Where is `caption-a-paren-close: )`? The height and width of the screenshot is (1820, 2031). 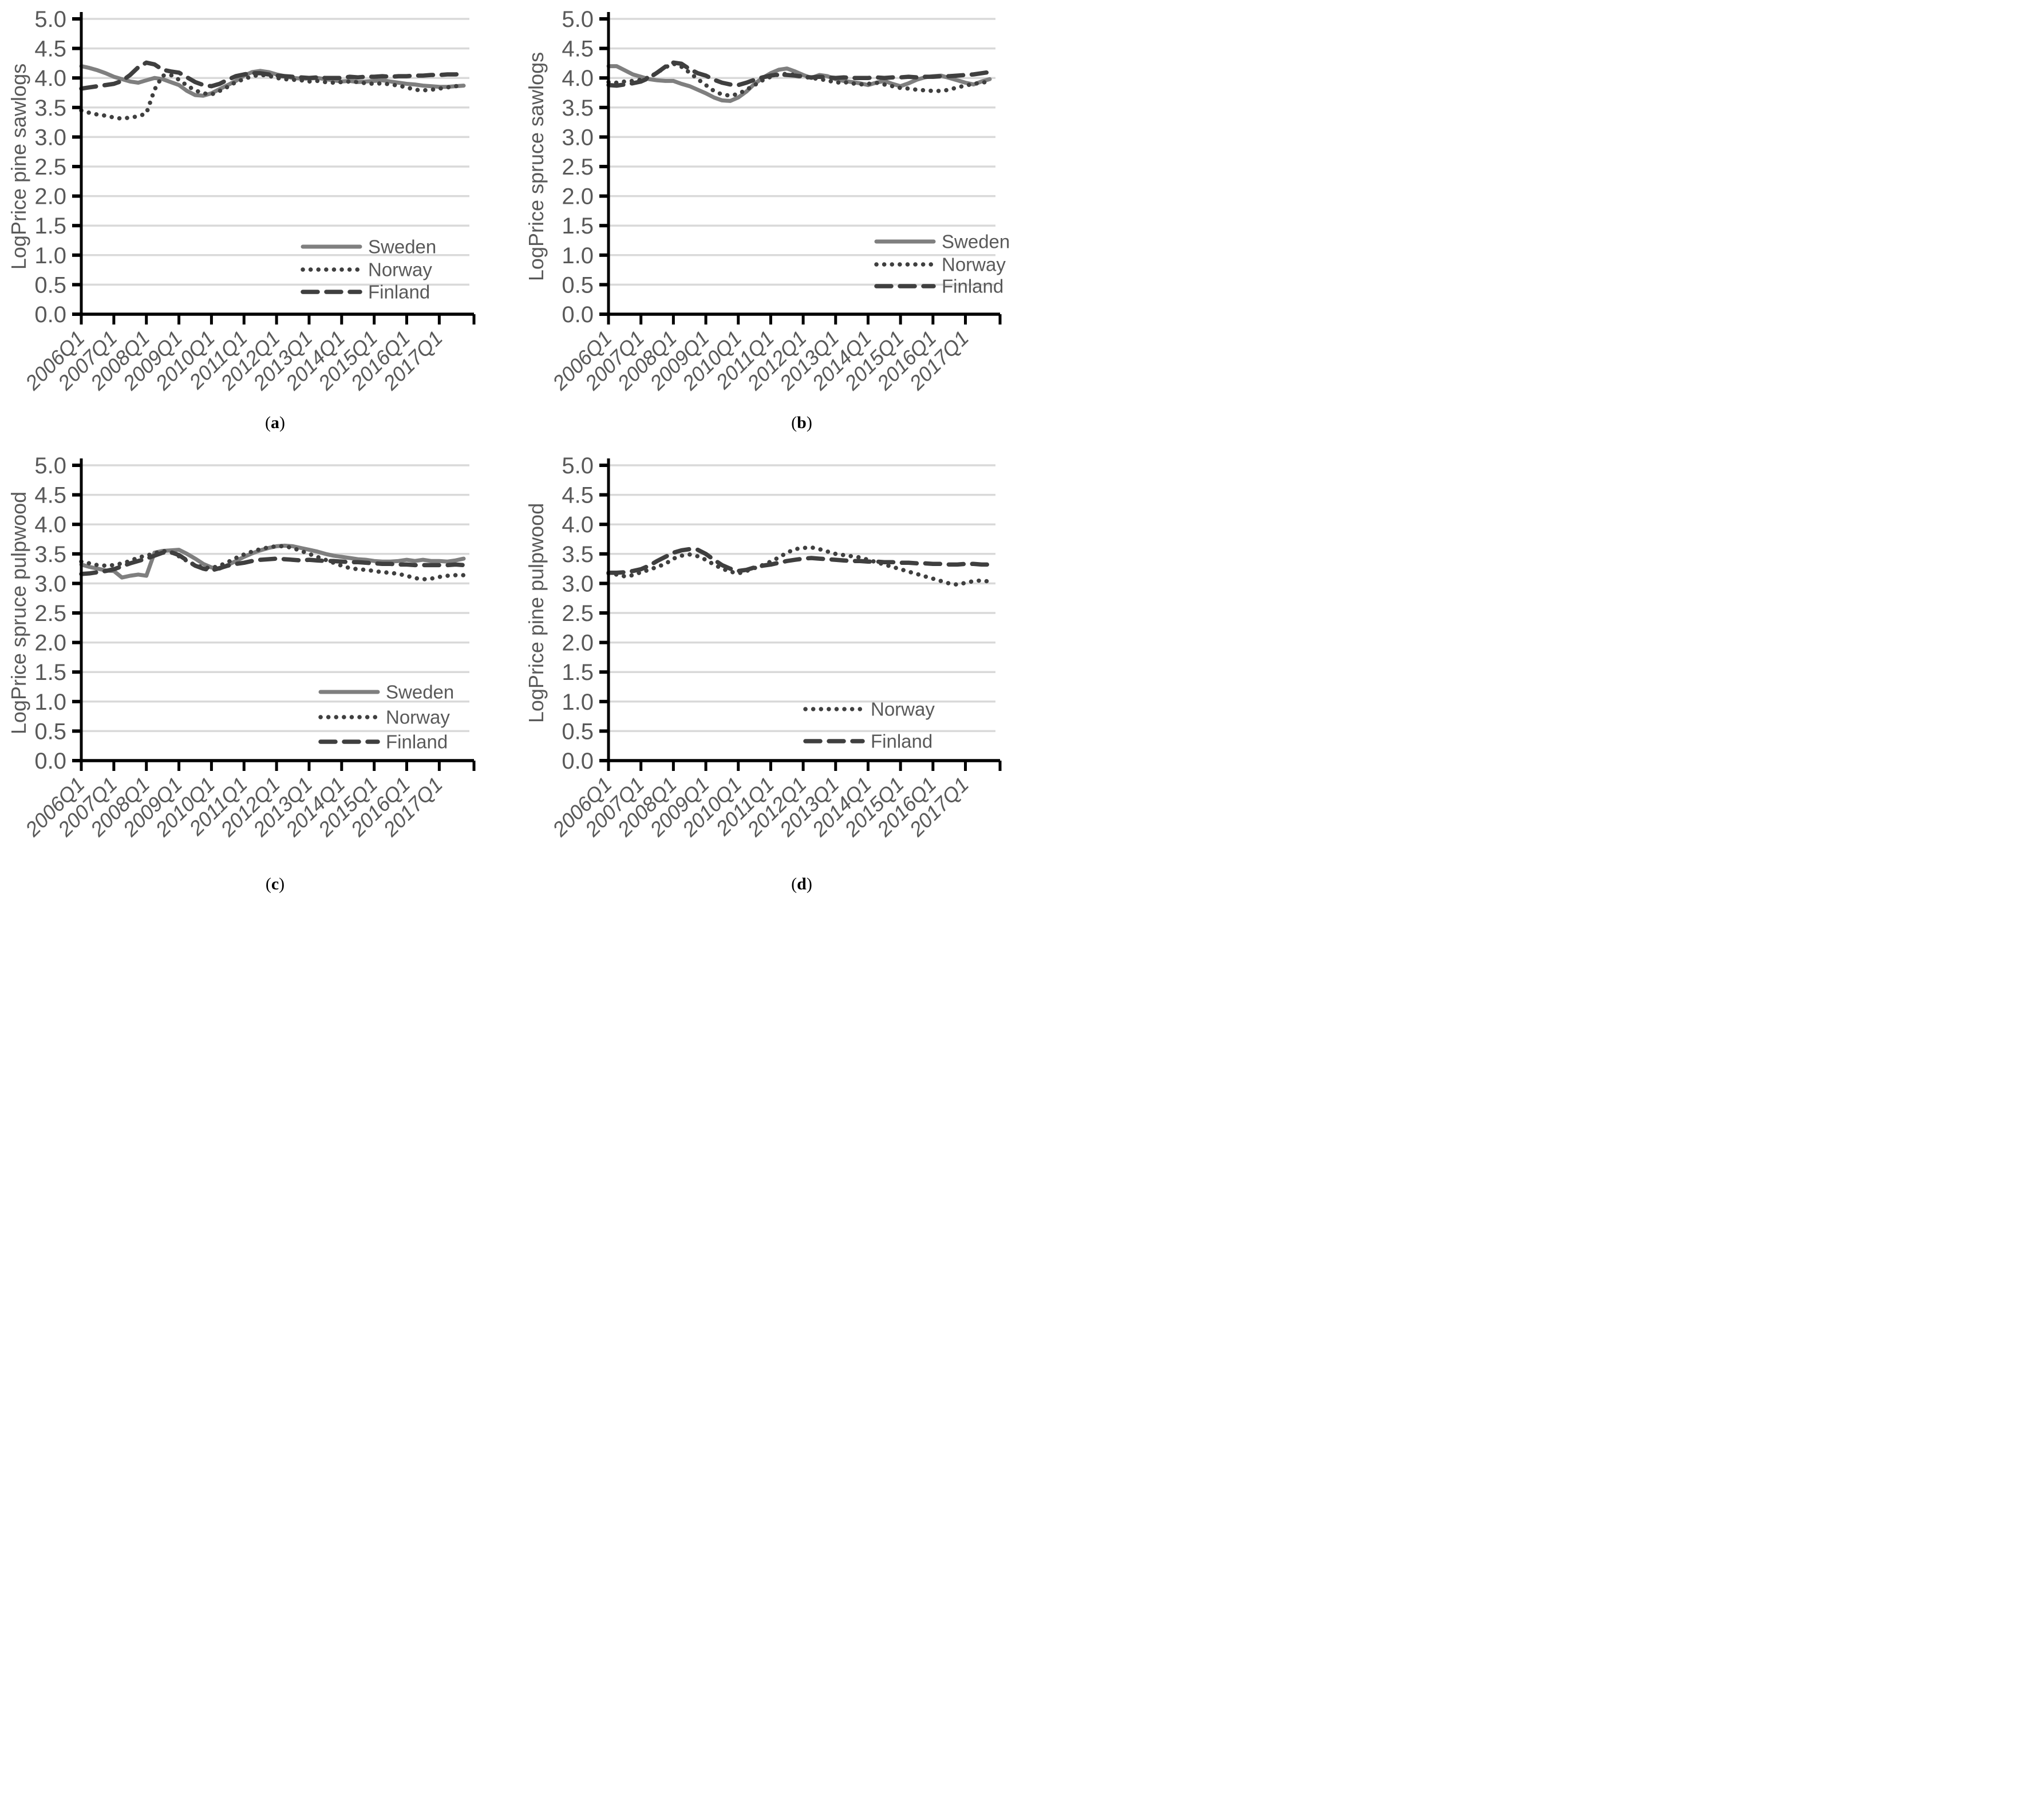
caption-a-paren-close: ) is located at coordinates (282, 422).